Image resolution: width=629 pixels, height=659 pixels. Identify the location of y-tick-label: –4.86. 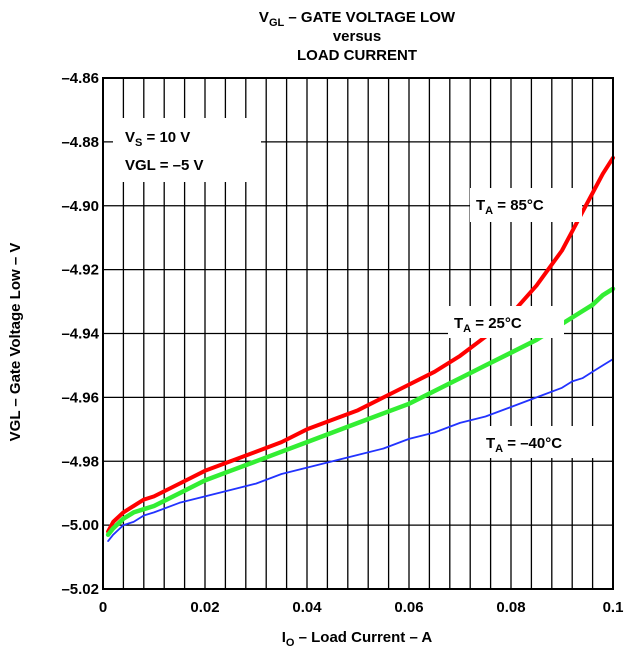
(80, 78).